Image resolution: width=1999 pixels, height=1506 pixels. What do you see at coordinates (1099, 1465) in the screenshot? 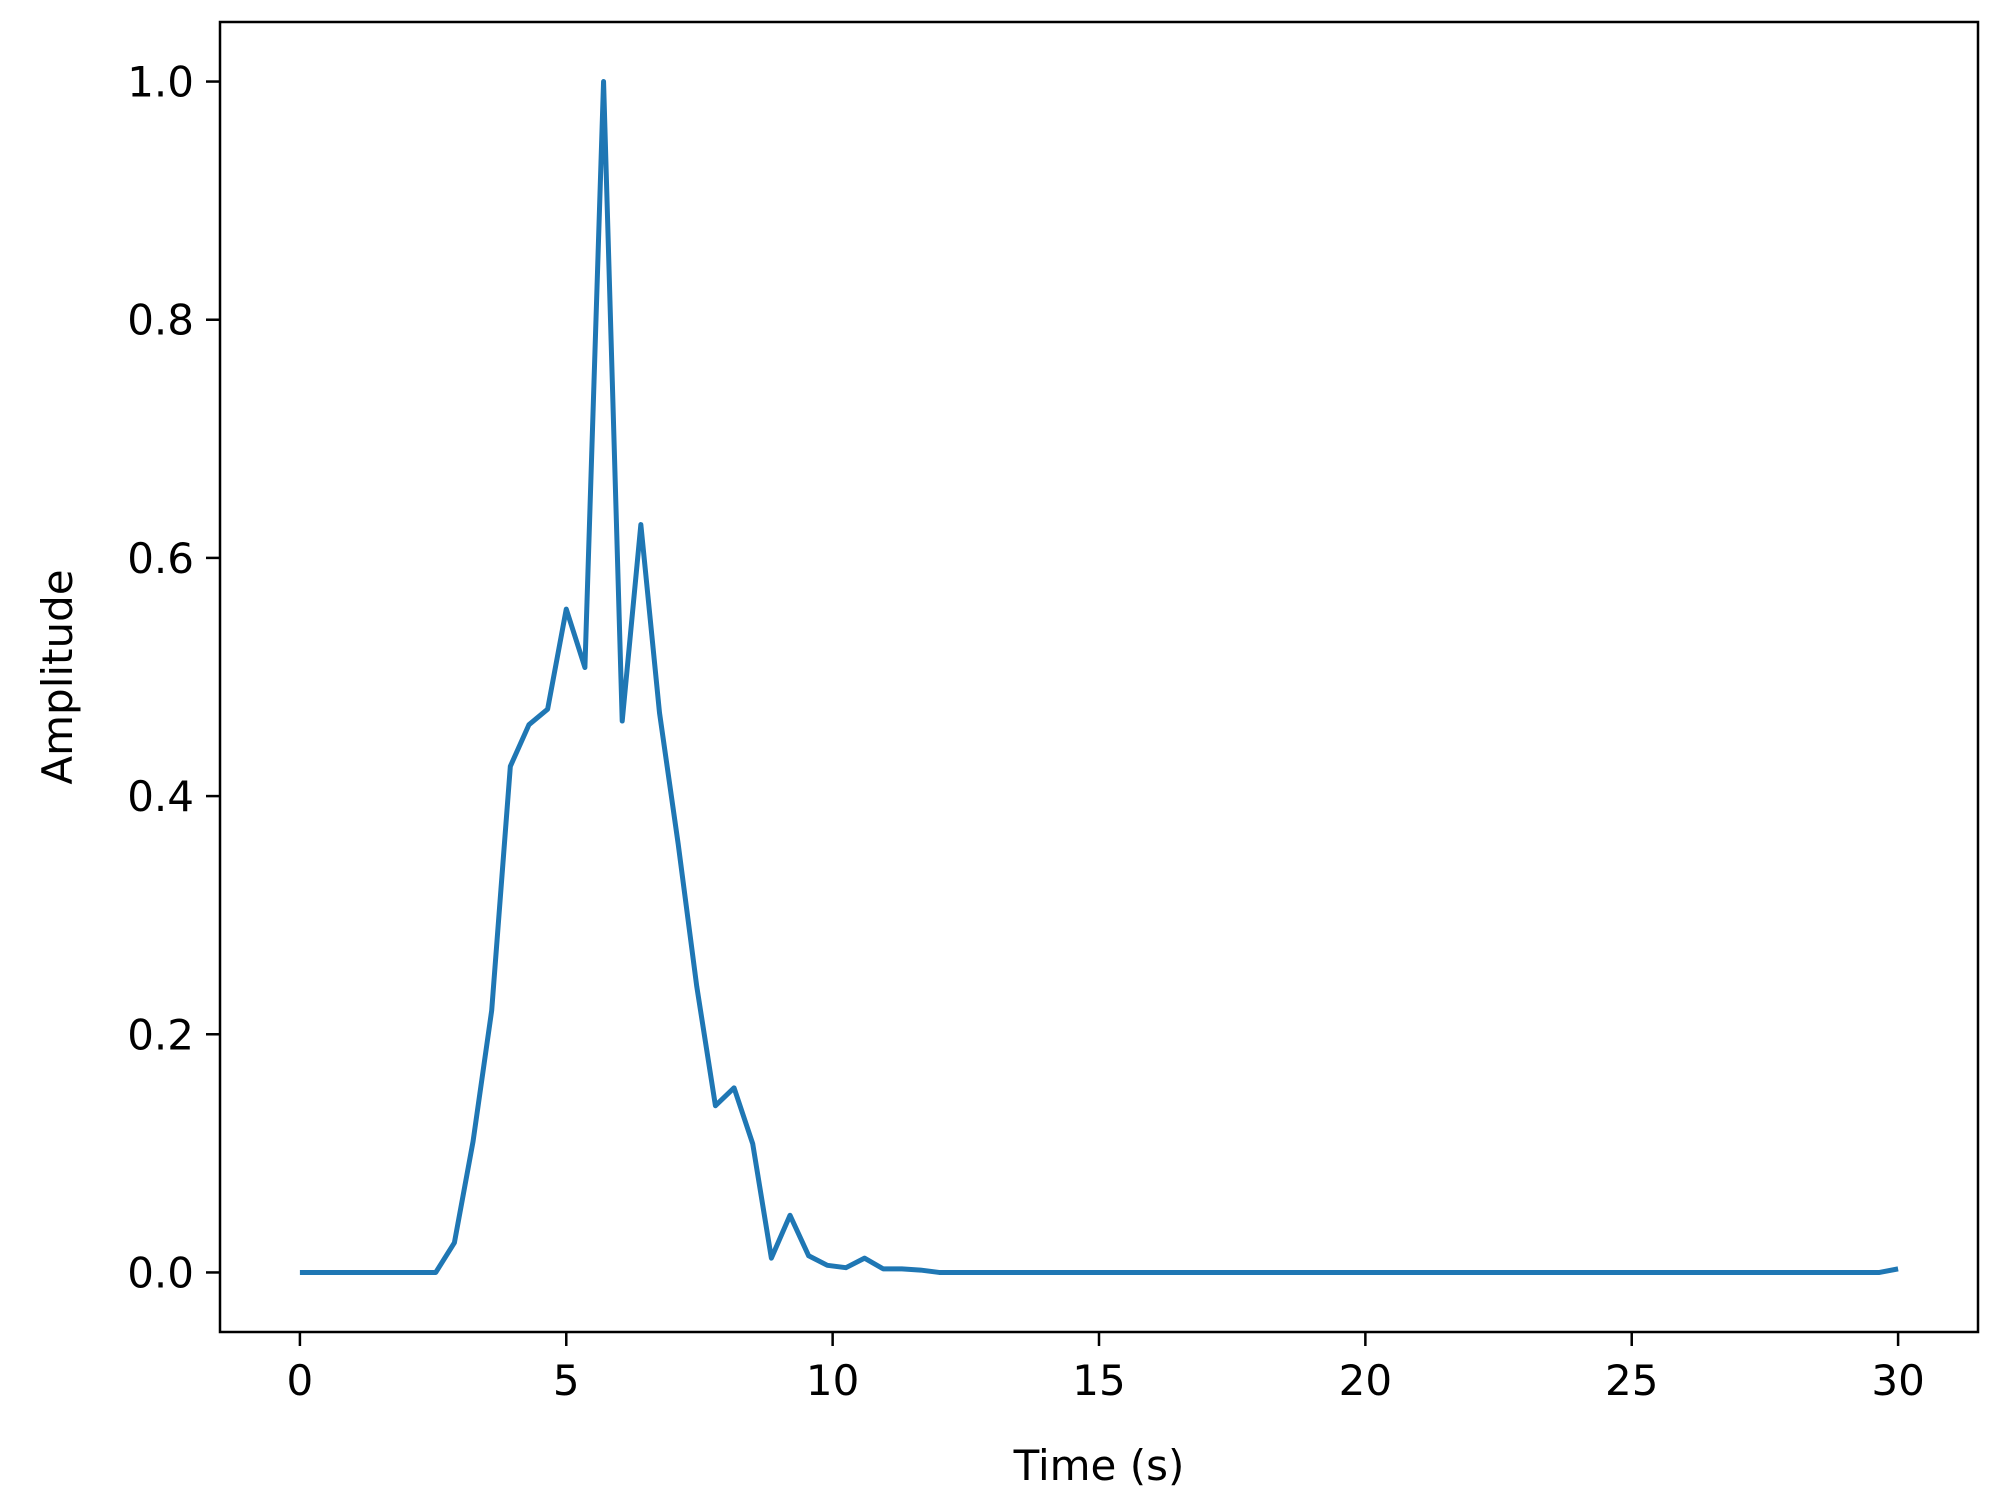
I see `x-axis-label: Time (s)` at bounding box center [1099, 1465].